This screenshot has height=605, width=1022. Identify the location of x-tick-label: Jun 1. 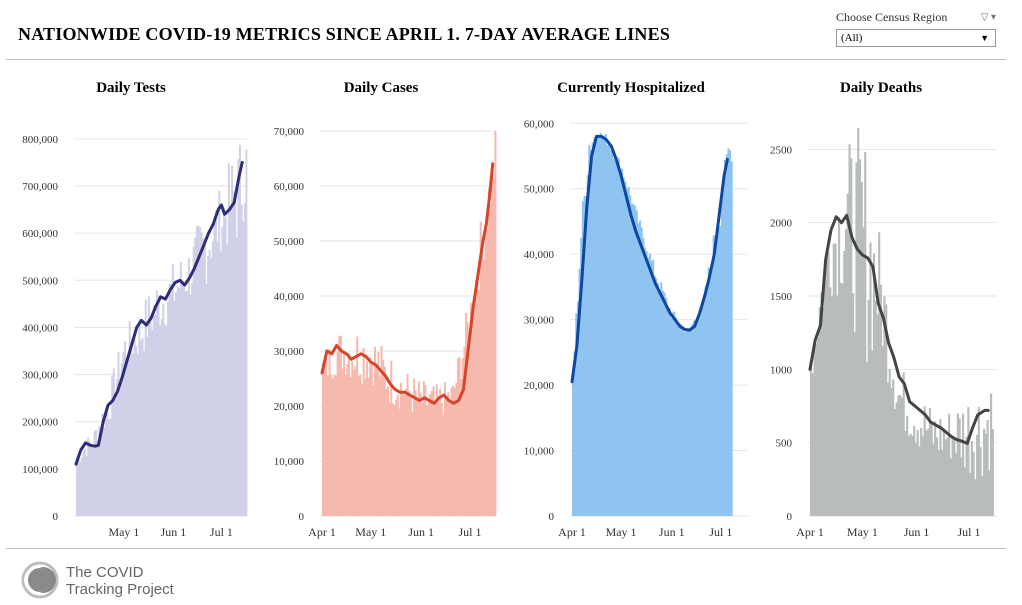
(174, 532).